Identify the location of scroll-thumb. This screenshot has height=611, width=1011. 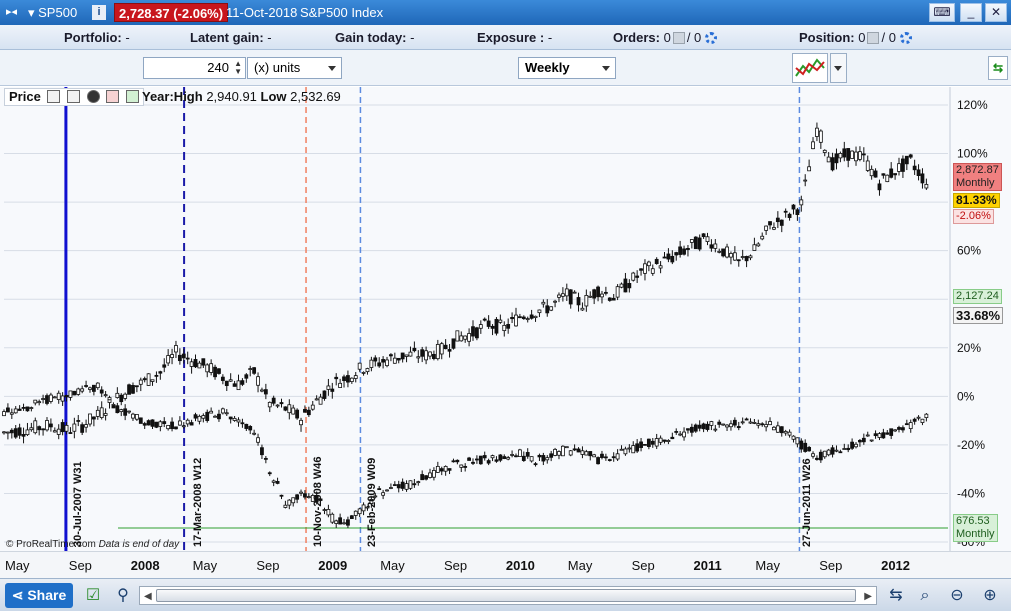
(506, 595).